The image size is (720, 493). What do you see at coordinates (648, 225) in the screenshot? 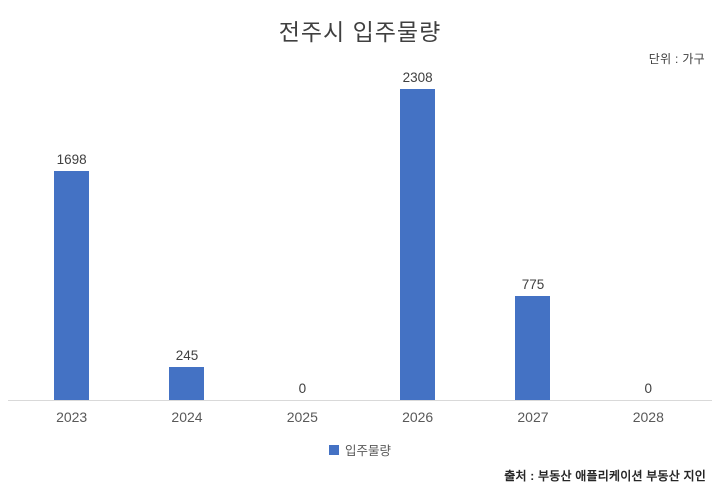
I see `bar-column-2028: 0` at bounding box center [648, 225].